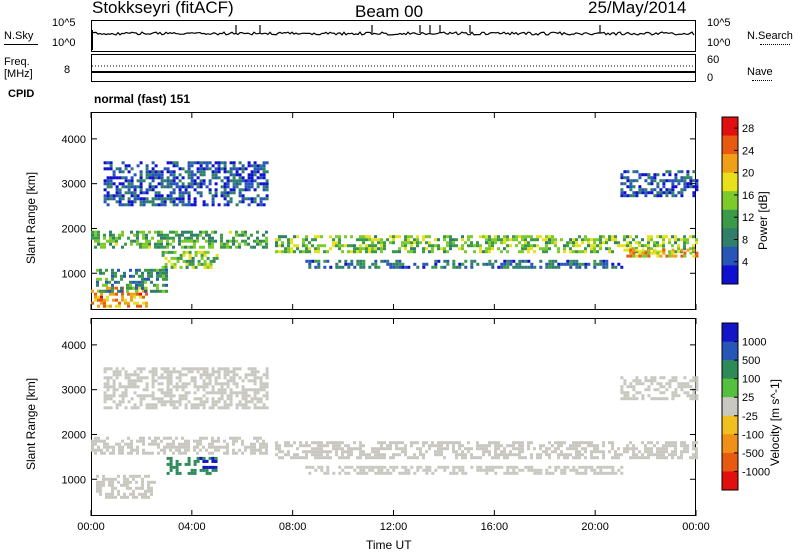 This screenshot has width=800, height=554. I want to click on colorbar-tick-label: -100, so click(753, 435).